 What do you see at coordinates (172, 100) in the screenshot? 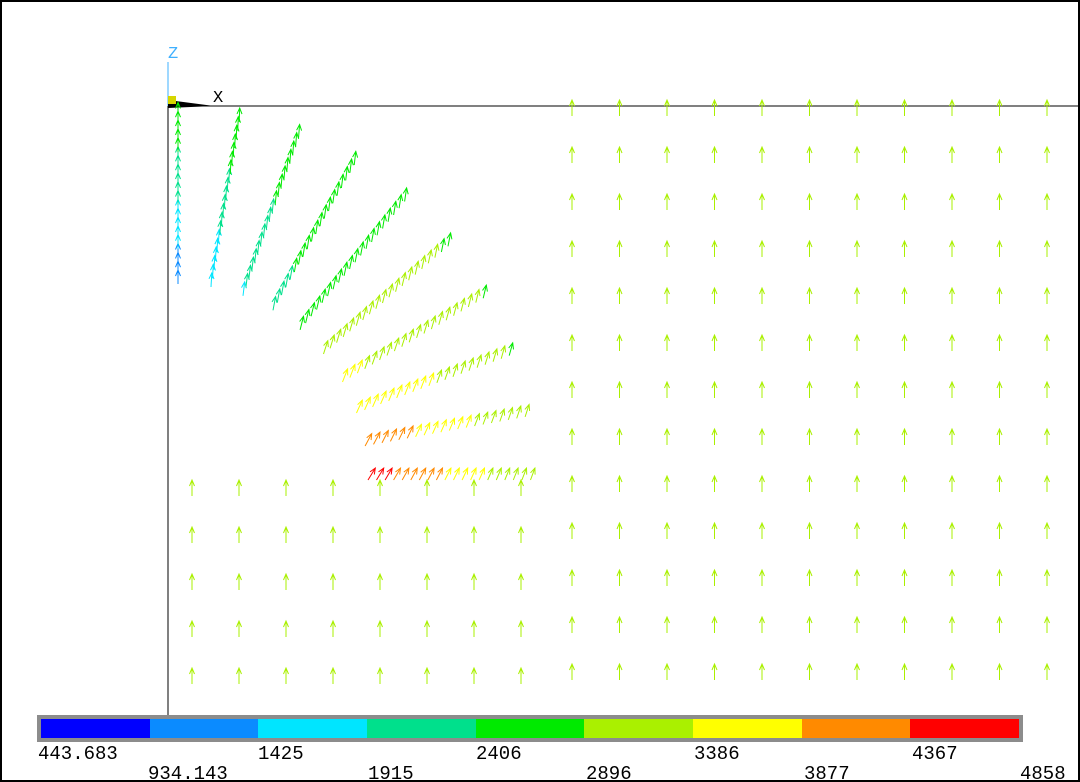
I see `y-axis-triad-marker` at bounding box center [172, 100].